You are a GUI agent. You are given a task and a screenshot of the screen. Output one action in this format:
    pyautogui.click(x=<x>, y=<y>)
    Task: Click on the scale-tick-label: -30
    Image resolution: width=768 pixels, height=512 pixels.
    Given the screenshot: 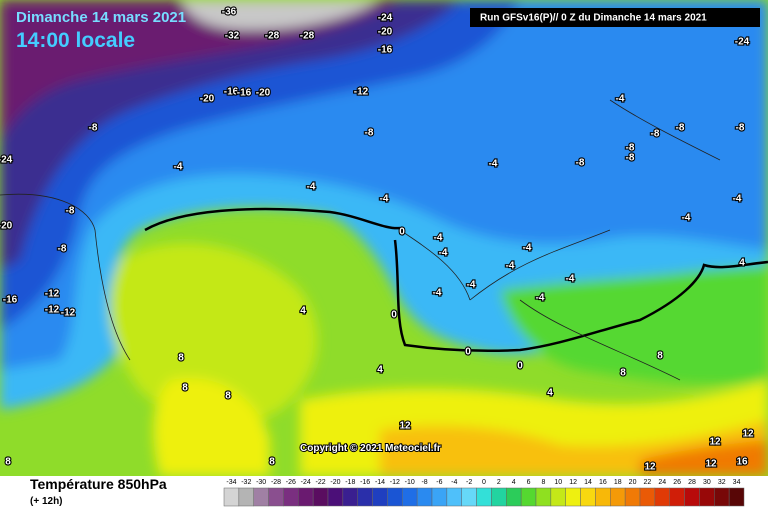 What is the action you would take?
    pyautogui.click(x=261, y=482)
    